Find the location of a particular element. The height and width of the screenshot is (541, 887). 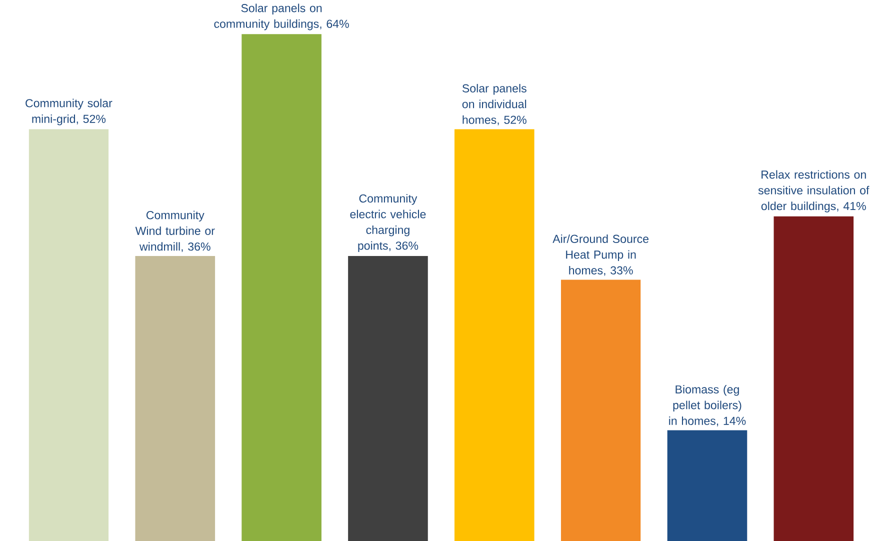

data-label: Community electric vehicle charging points, 36% is located at coordinates (388, 223).